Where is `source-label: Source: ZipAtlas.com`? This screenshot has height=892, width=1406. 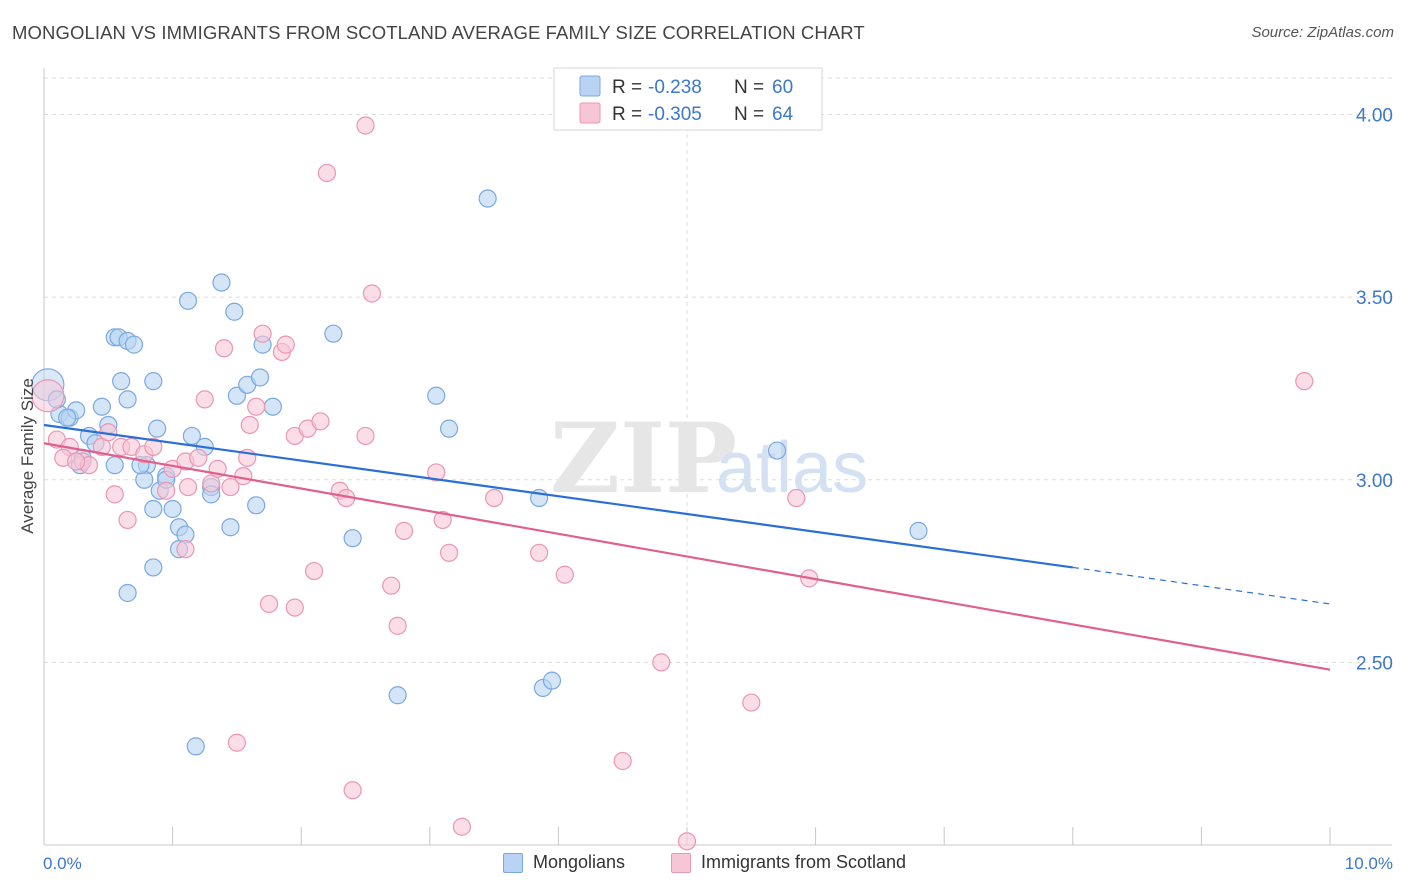 source-label: Source: ZipAtlas.com is located at coordinates (1322, 32).